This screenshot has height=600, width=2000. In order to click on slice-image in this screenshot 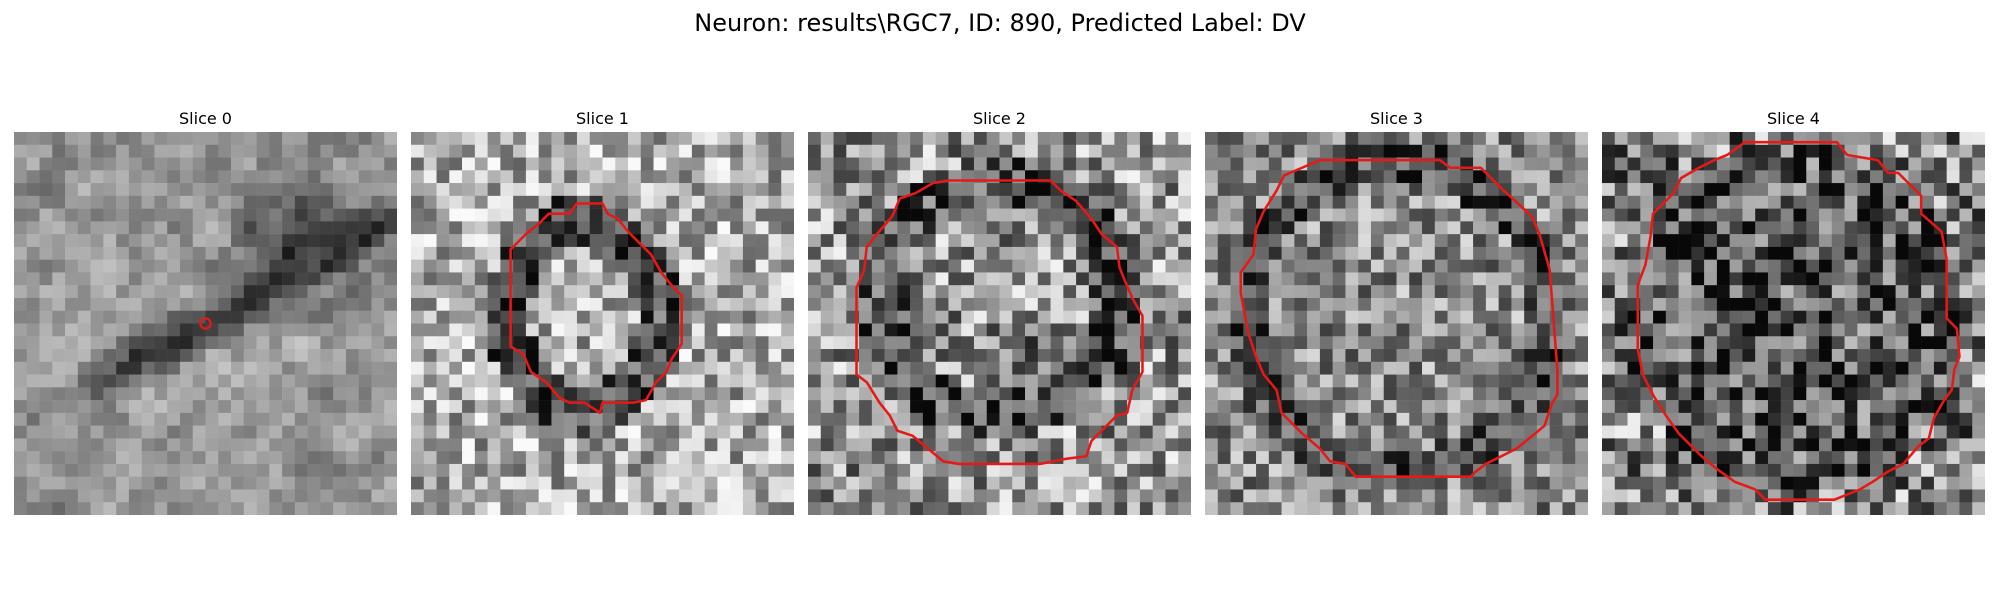, I will do `click(1396, 323)`.